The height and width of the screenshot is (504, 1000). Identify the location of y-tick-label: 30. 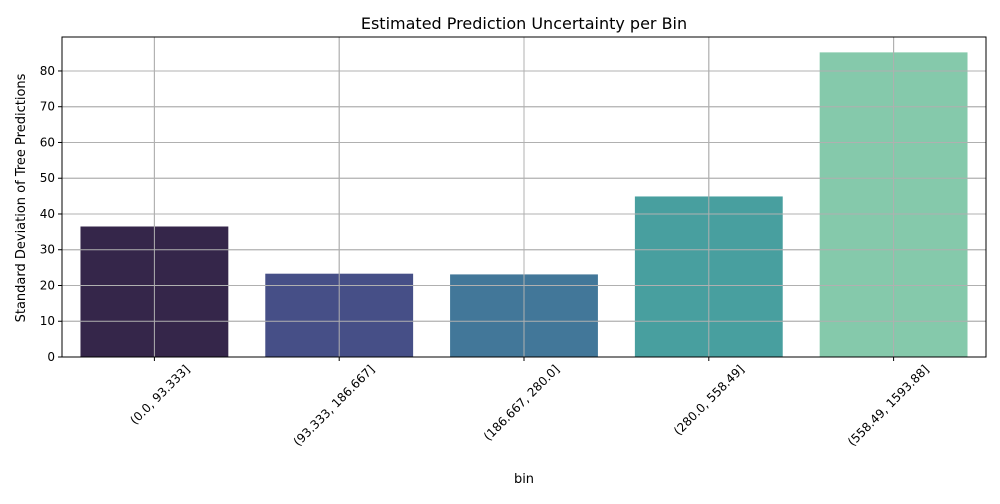
(47, 250).